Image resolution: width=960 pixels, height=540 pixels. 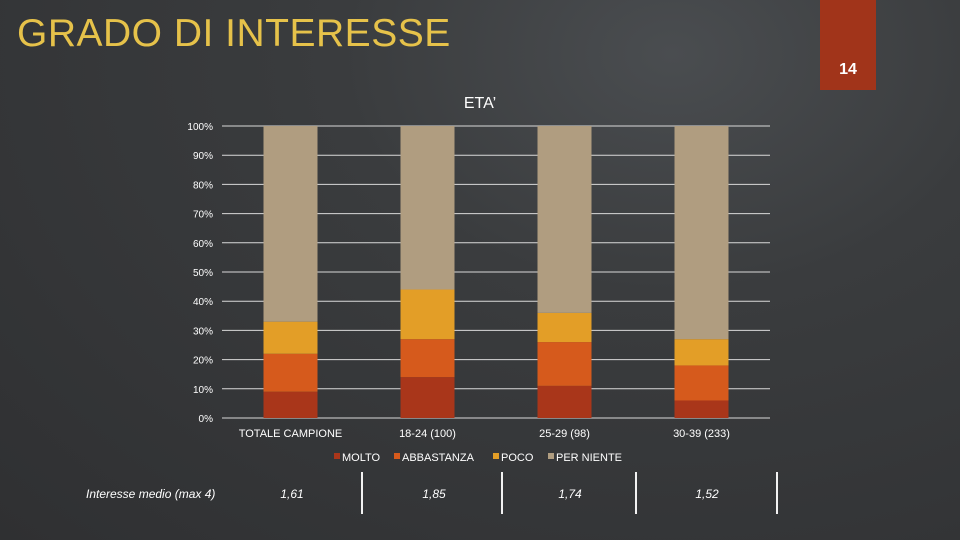 What do you see at coordinates (570, 494) in the screenshot?
I see `average-interest-value: 1,74` at bounding box center [570, 494].